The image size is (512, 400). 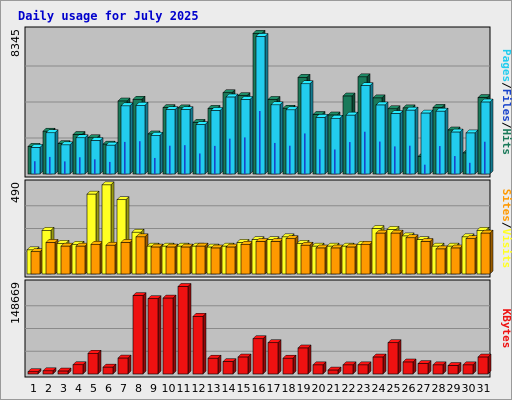 What do you see at coordinates (379, 388) in the screenshot?
I see `x-tick-day-24: 24` at bounding box center [379, 388].